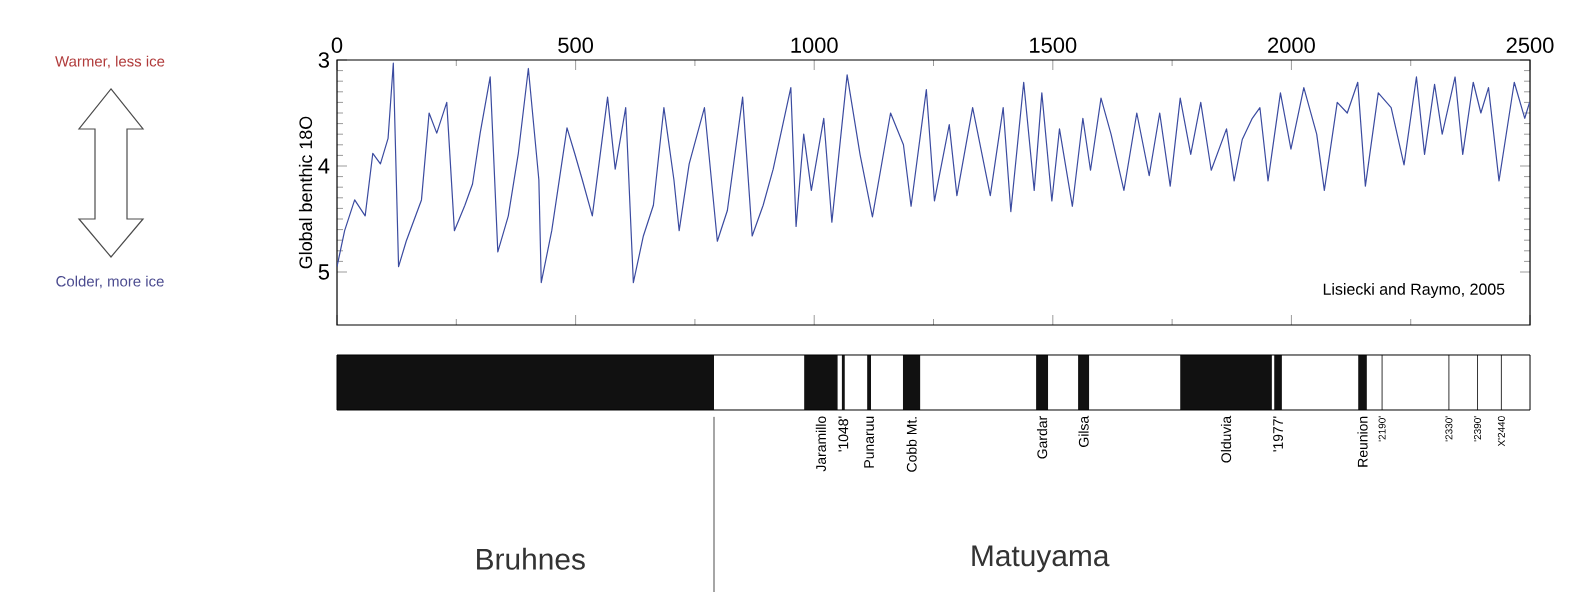 Image resolution: width=1583 pixels, height=596 pixels. I want to click on ref-line-label: '2390', so click(1477, 429).